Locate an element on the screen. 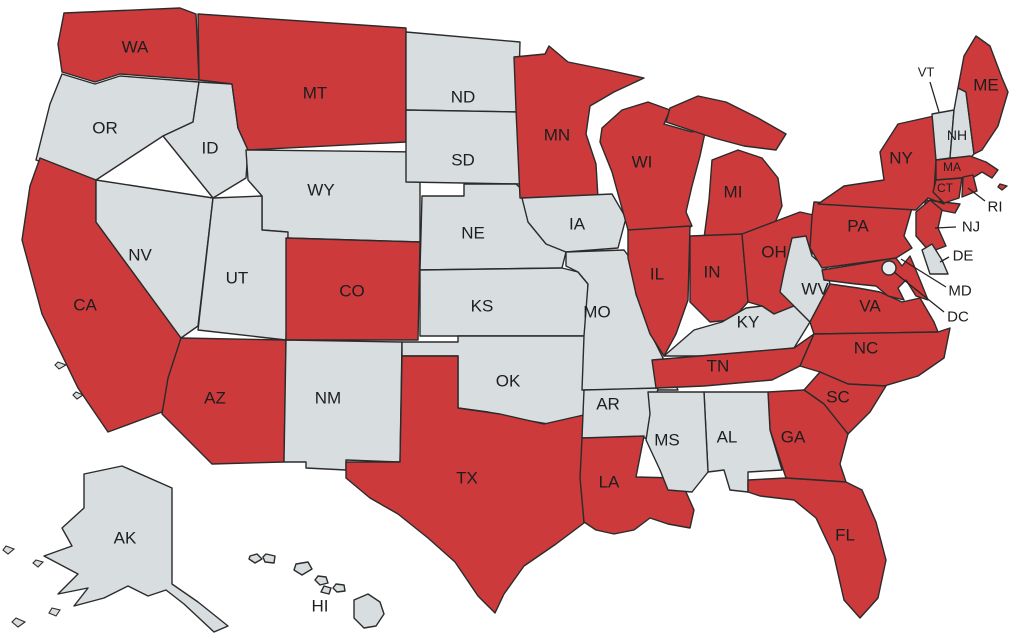 Image resolution: width=1024 pixels, height=643 pixels. state-WI is located at coordinates (653, 168).